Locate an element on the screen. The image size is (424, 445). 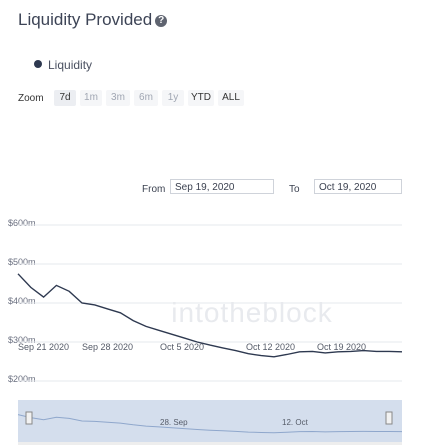
y-tick-label: $600m is located at coordinates (22, 223).